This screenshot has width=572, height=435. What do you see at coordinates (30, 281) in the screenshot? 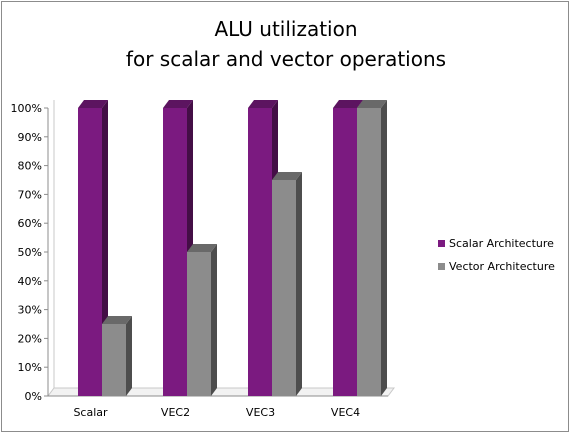
I see `y-tick-label: 40%` at bounding box center [30, 281].